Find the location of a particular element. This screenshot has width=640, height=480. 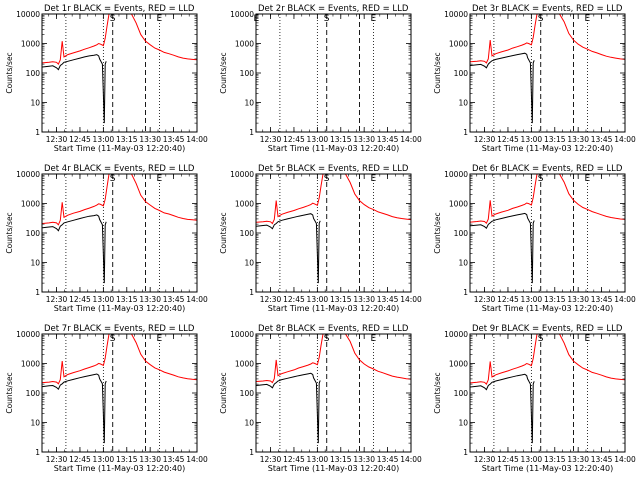

panel-title: Det 7r BLACK = Events, RED = LLD is located at coordinates (119, 329).